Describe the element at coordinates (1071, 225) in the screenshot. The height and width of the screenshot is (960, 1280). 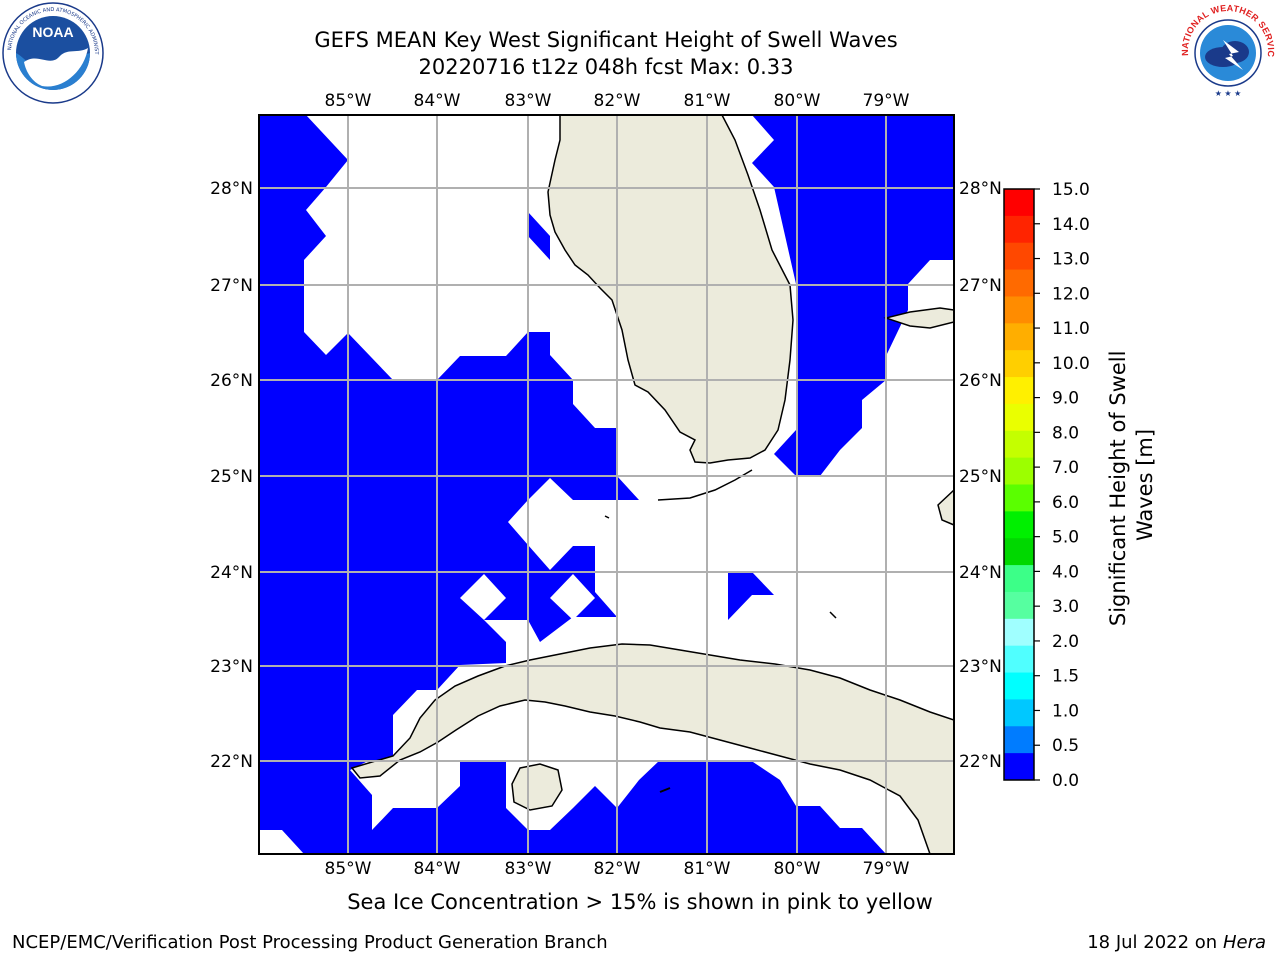
I see `colorbar-tick-label: 14.0` at that location.